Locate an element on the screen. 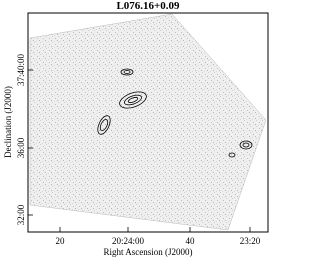  x-tick-label: 40 is located at coordinates (191, 241).